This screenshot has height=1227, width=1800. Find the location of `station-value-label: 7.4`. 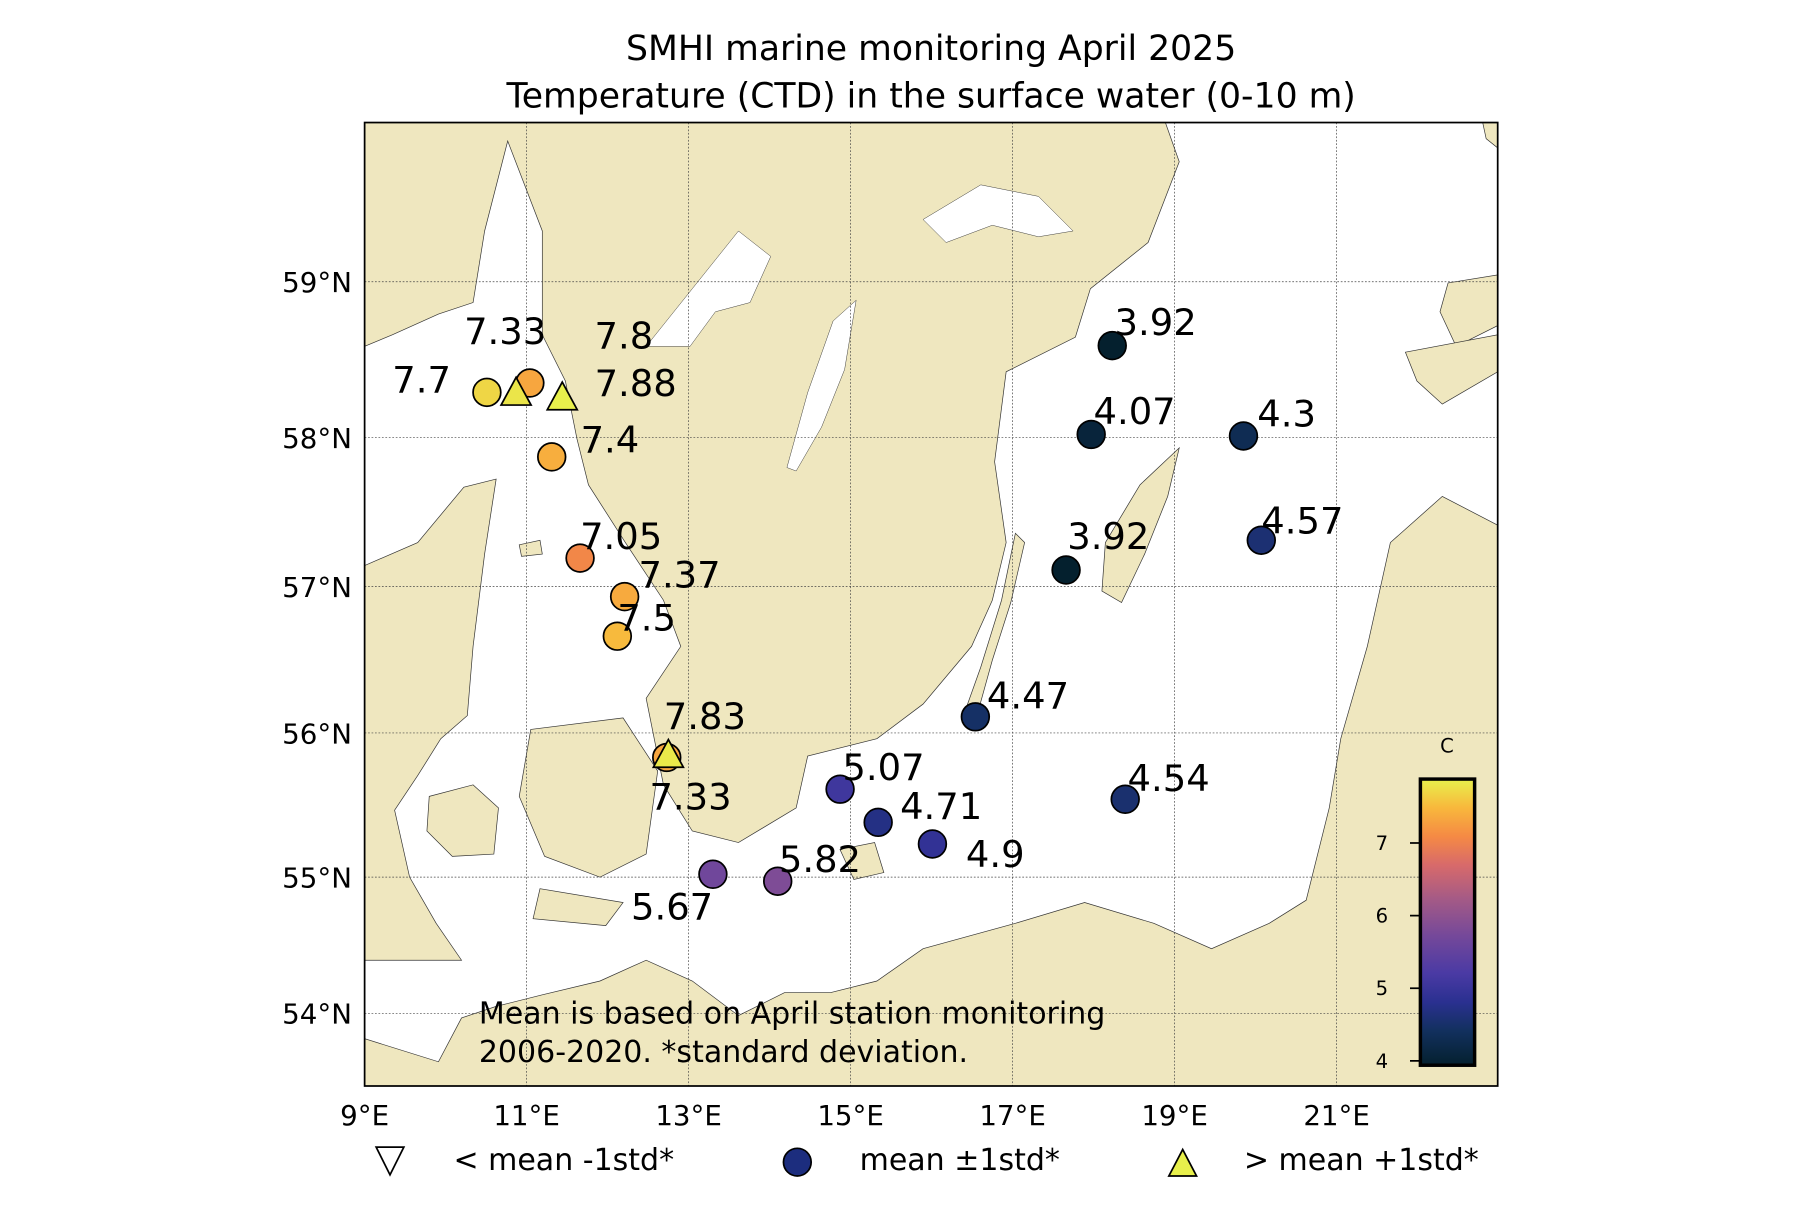

station-value-label: 7.4 is located at coordinates (610, 439).